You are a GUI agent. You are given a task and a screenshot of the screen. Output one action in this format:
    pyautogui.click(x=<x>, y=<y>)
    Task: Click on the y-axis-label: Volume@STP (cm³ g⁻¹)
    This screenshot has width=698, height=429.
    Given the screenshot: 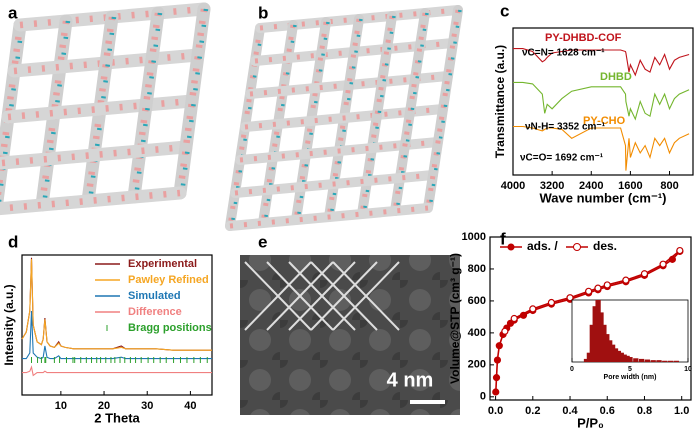 What is the action you would take?
    pyautogui.click(x=455, y=318)
    